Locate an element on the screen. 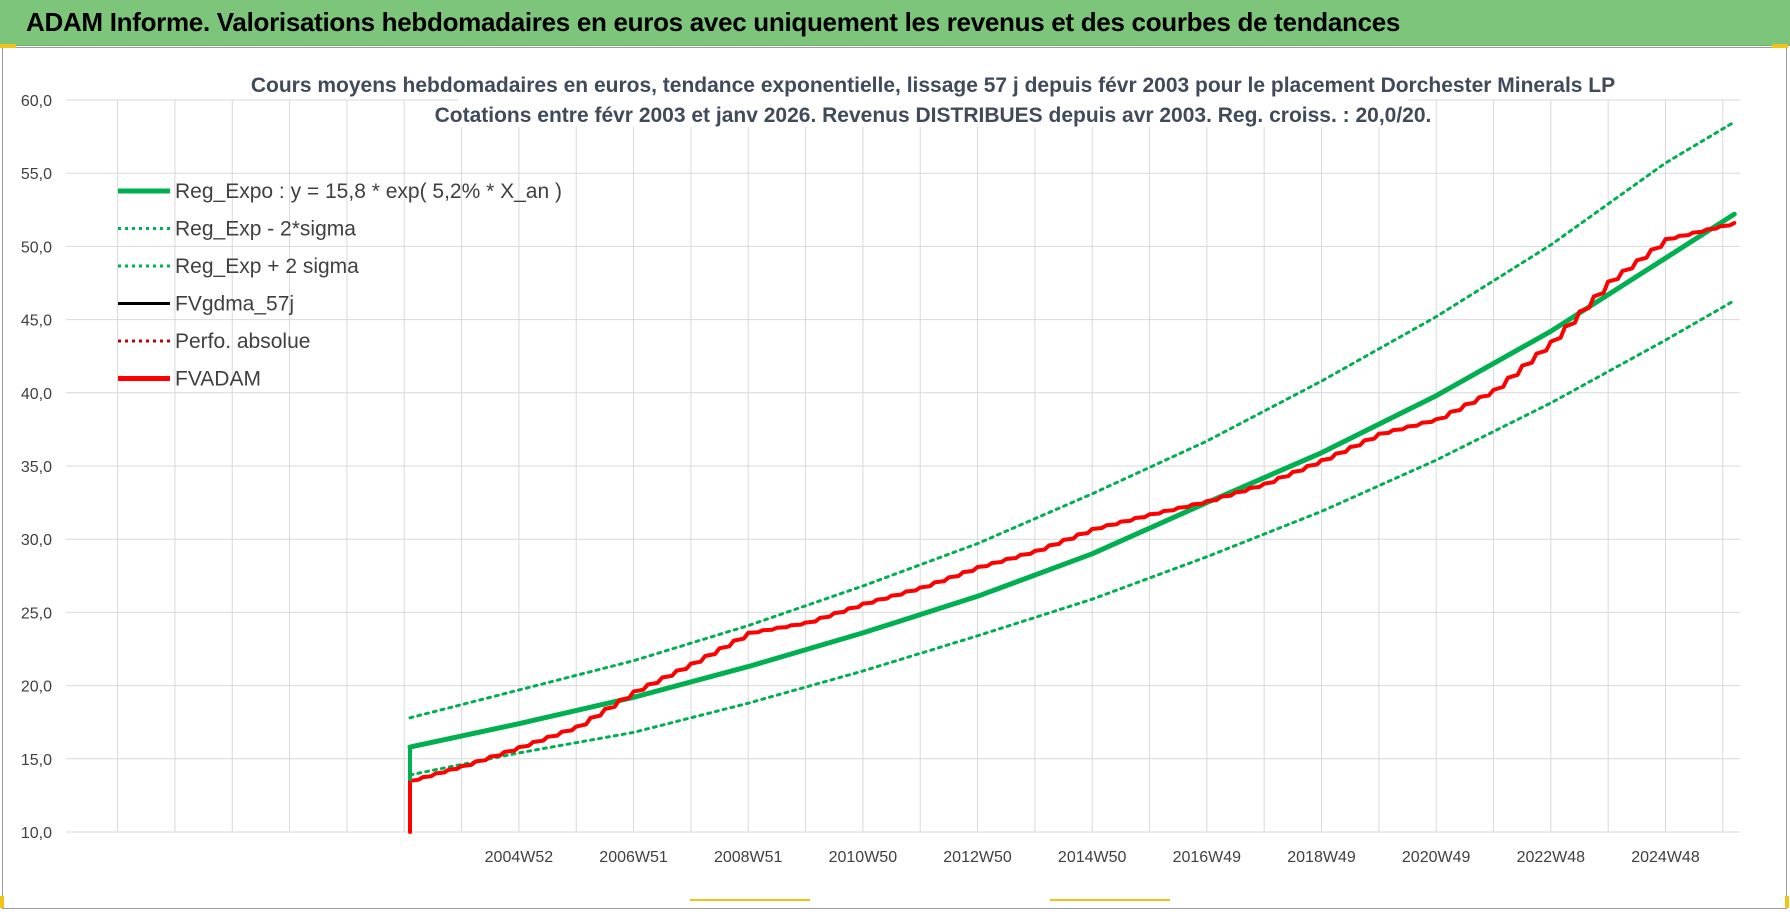 The width and height of the screenshot is (1790, 912). x-tick-label: 2004W52 is located at coordinates (519, 857).